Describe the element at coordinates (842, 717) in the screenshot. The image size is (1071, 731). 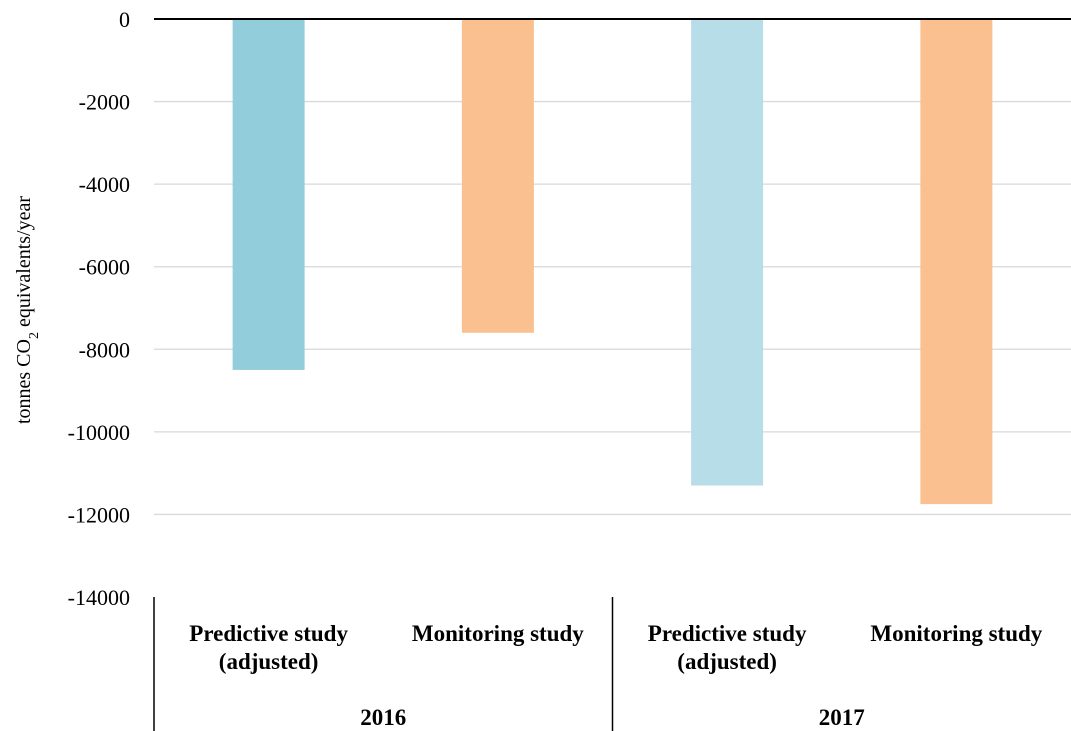
I see `group-label: 2017` at that location.